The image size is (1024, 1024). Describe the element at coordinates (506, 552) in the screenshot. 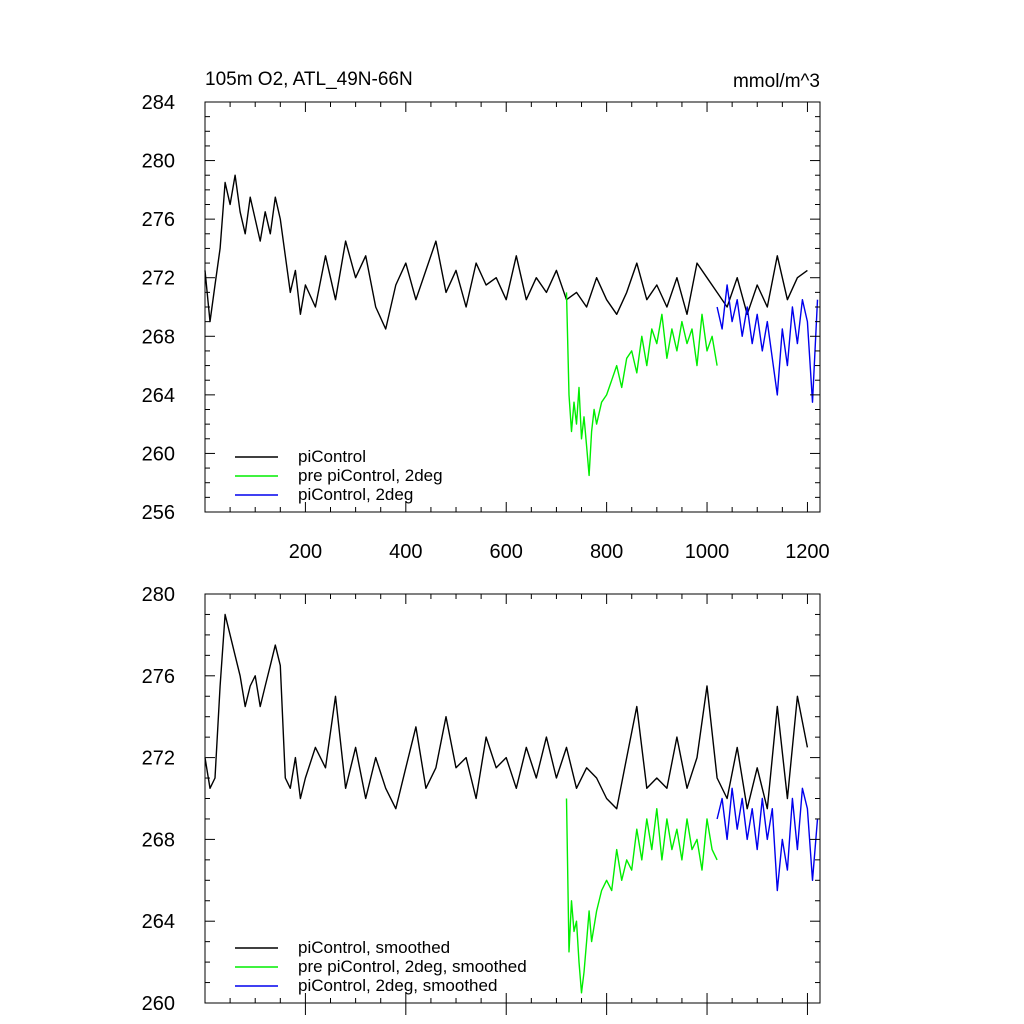

I see `top-xtick-label: 600` at that location.